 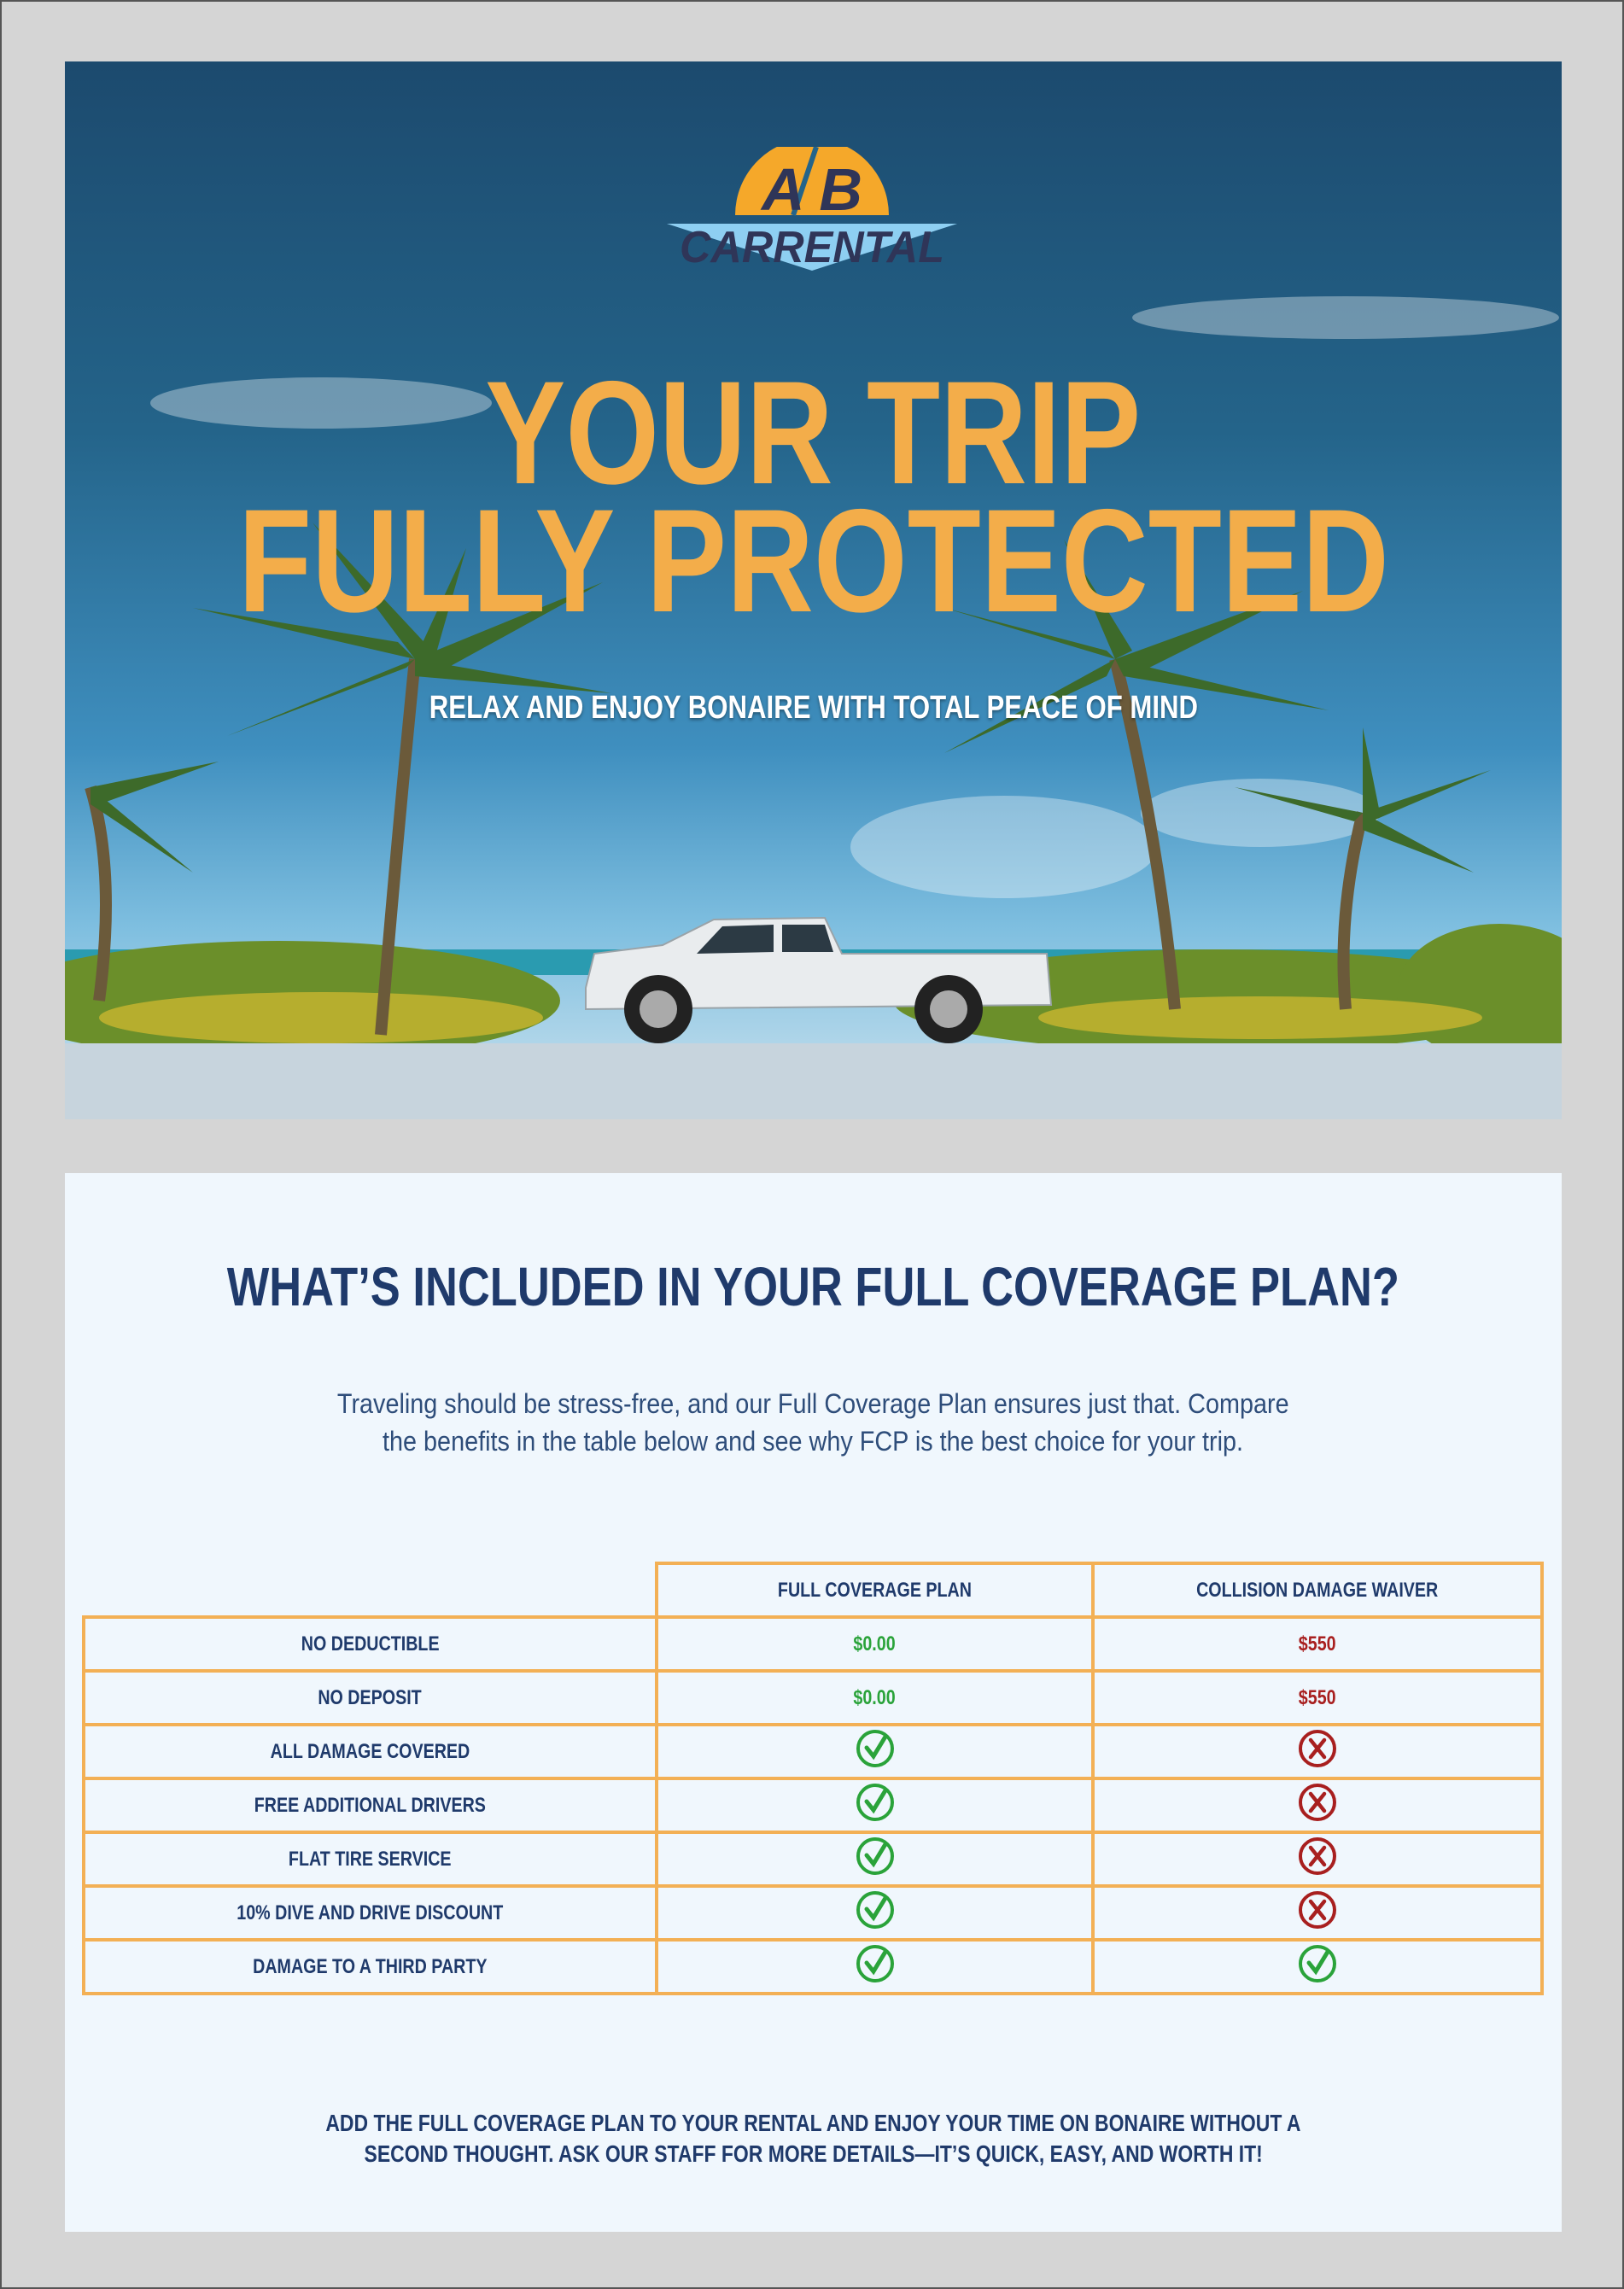 What do you see at coordinates (371, 1966) in the screenshot?
I see `row-label: DAMAGE TO A THIRD PARTY` at bounding box center [371, 1966].